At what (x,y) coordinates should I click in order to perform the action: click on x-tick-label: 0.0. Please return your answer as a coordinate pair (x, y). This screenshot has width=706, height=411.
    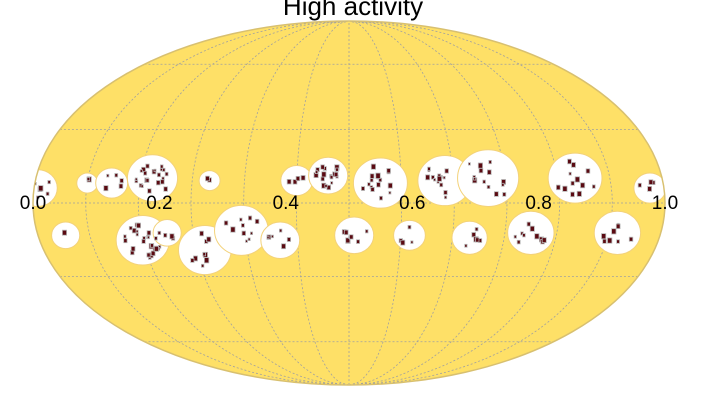
    Looking at the image, I should click on (33, 203).